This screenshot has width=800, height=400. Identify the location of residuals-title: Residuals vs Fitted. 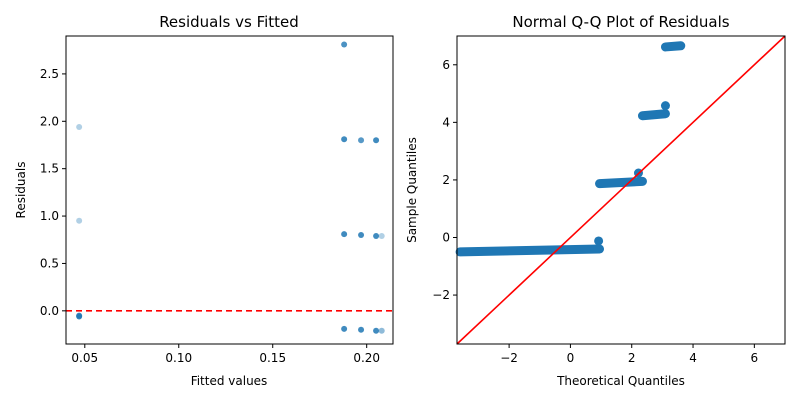
(229, 22).